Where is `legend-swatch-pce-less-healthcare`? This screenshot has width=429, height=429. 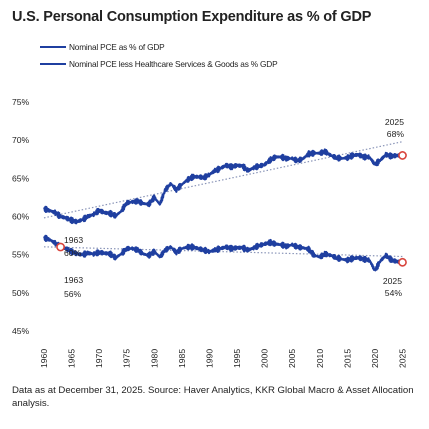
legend-swatch-pce-less-healthcare is located at coordinates (53, 64).